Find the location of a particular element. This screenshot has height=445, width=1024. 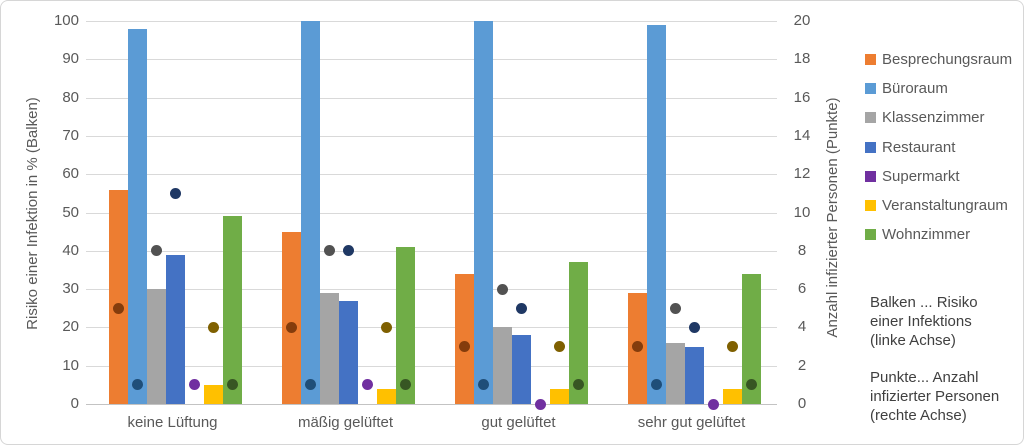

legend-label: Besprechungsraum is located at coordinates (947, 59).